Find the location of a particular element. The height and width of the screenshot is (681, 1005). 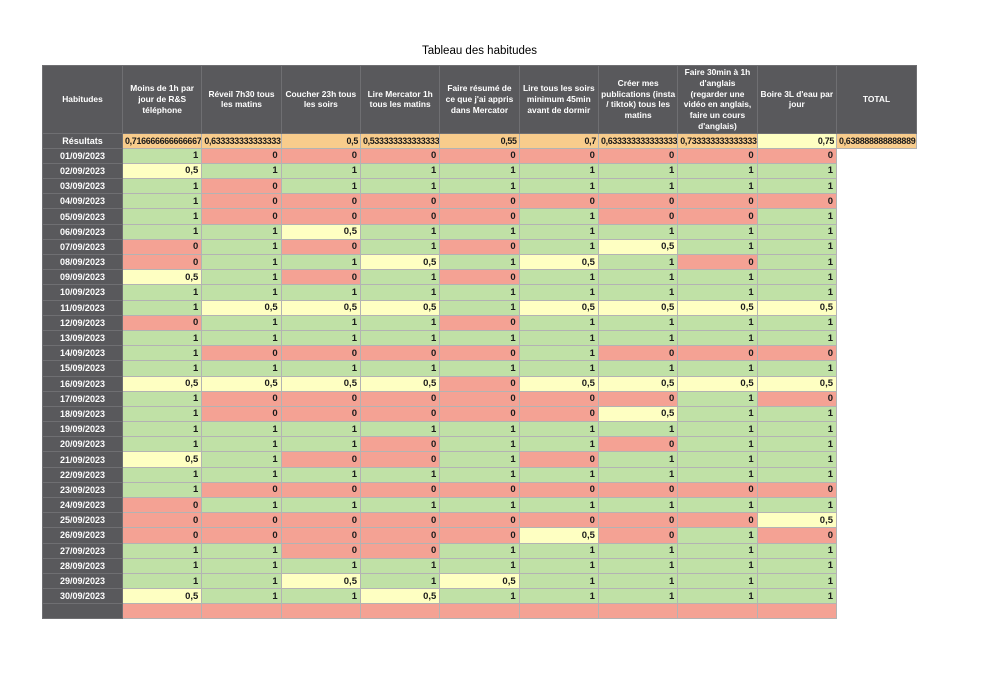

row-header-date: 17/09/2023 is located at coordinates (82, 398).